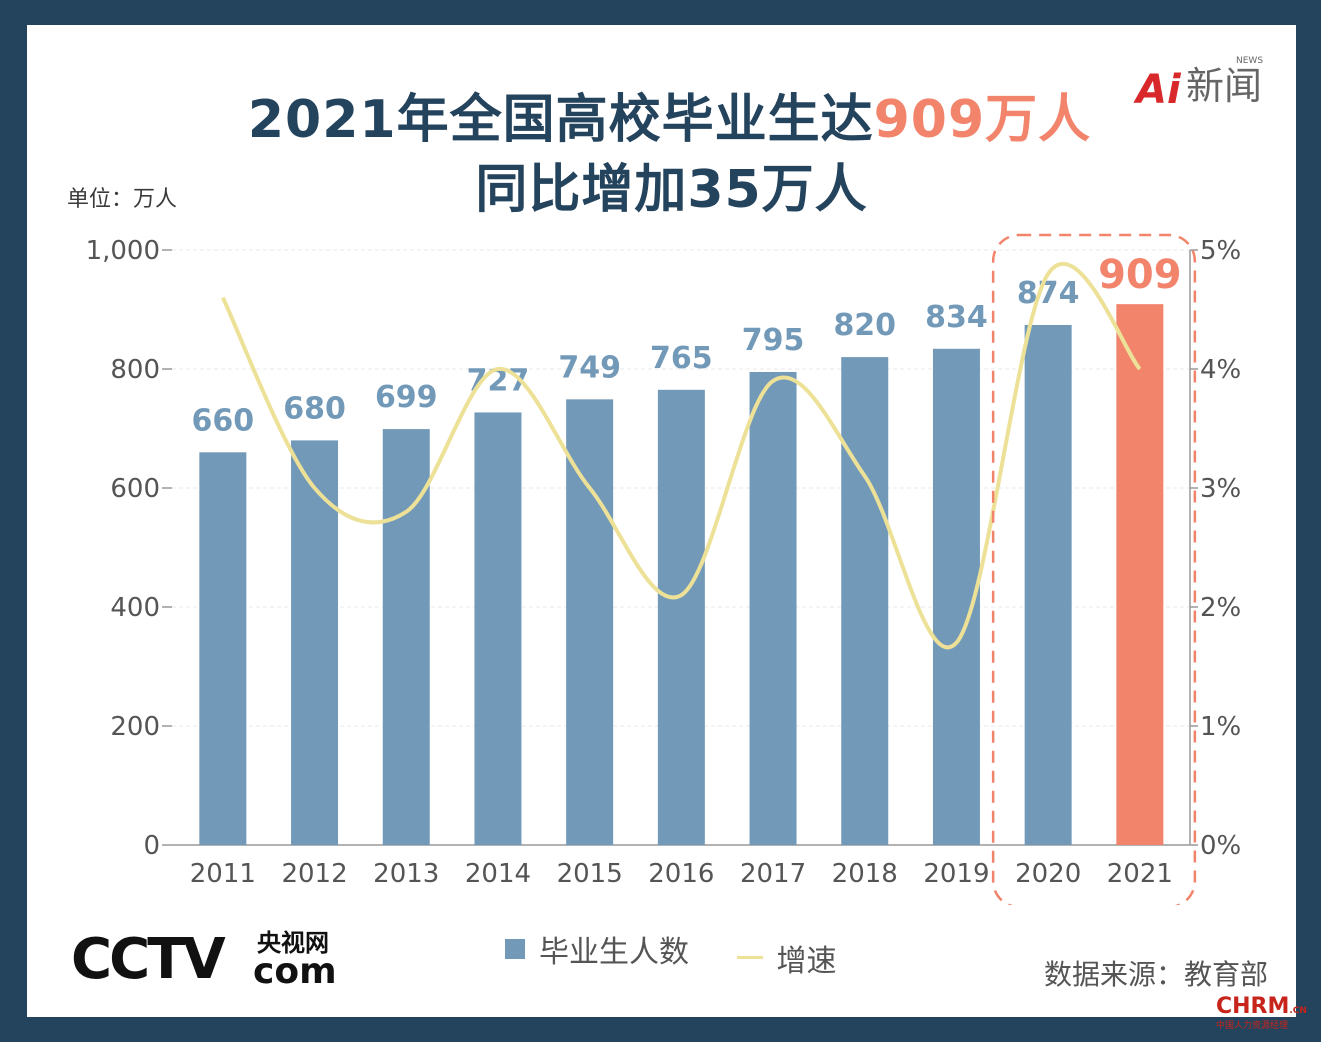 Image resolution: width=1321 pixels, height=1042 pixels. What do you see at coordinates (589, 367) in the screenshot?
I see `data-label-2015: 749` at bounding box center [589, 367].